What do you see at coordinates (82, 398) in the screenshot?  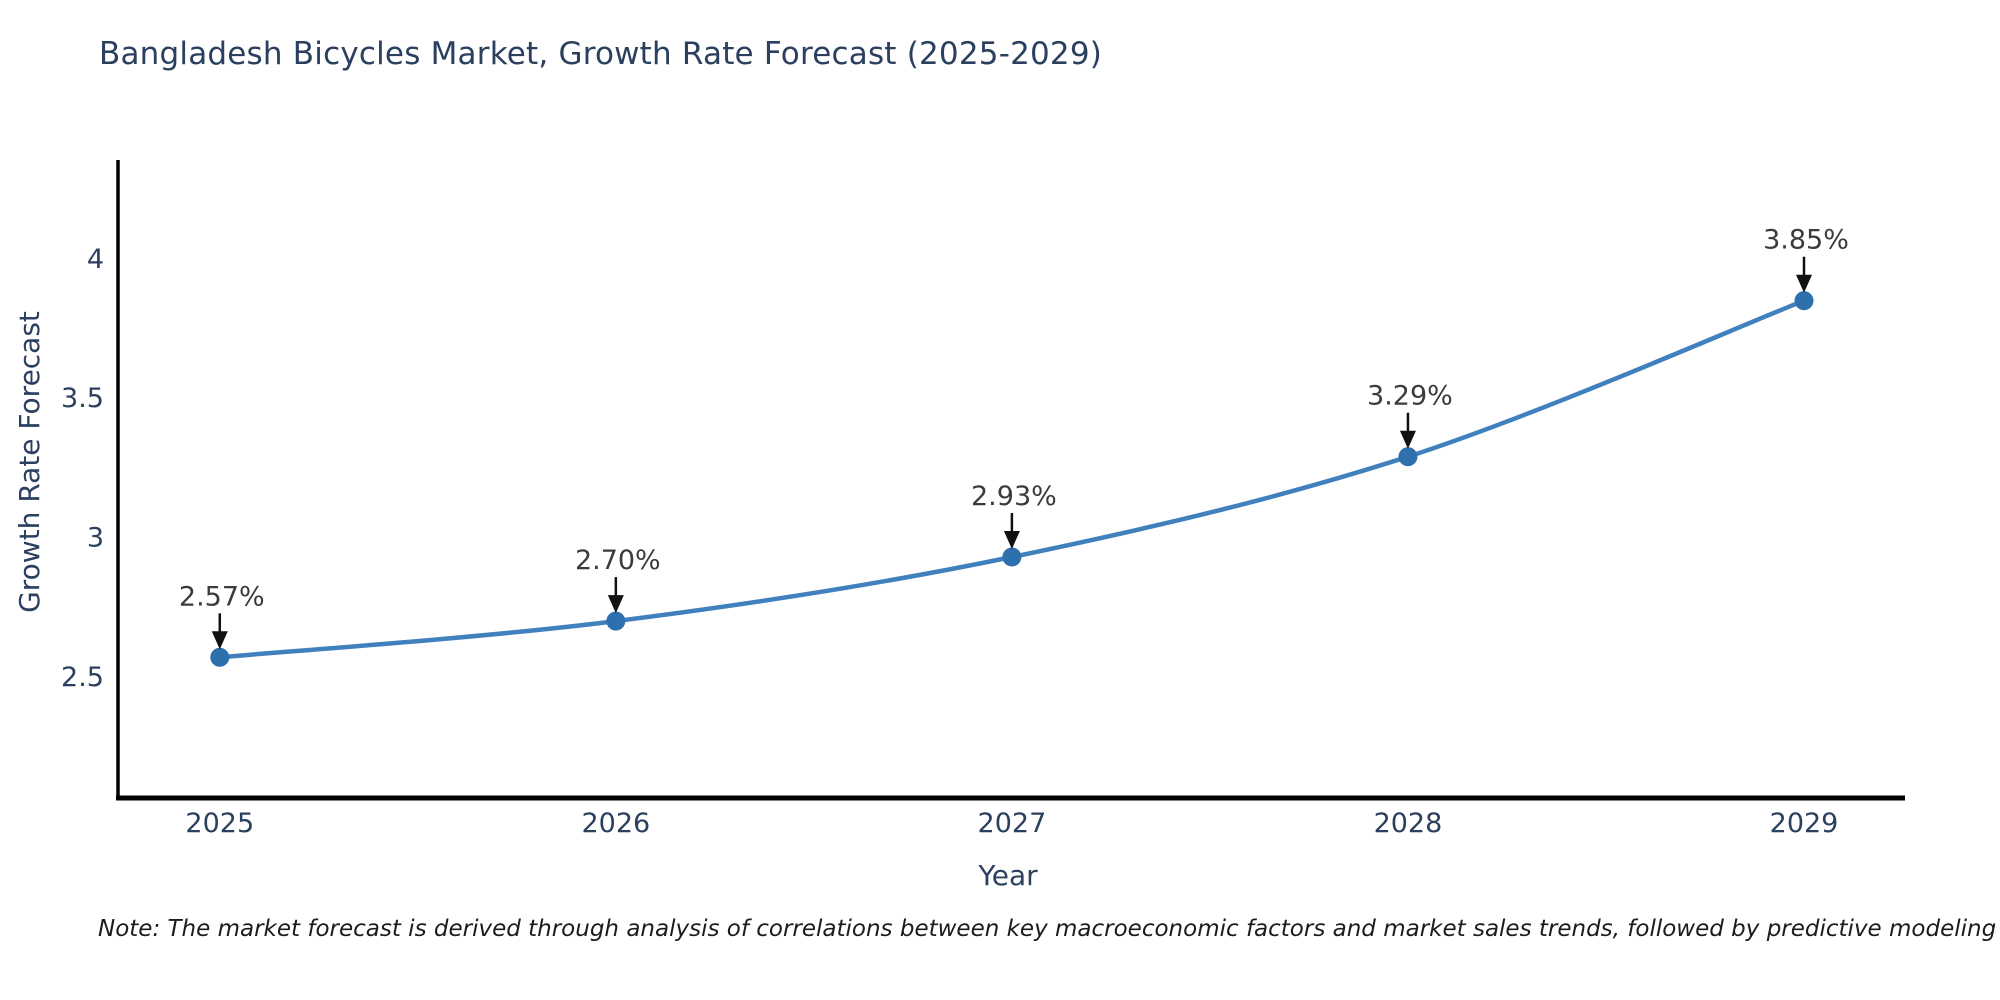 I see `y-tick-label: 3.5` at bounding box center [82, 398].